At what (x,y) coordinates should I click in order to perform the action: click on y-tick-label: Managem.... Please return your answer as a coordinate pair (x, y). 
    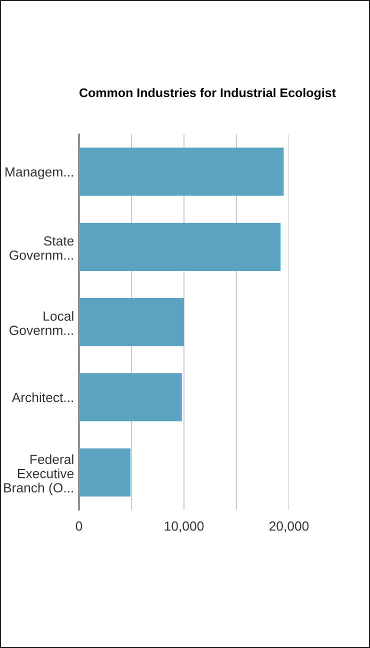
    Looking at the image, I should click on (39, 173).